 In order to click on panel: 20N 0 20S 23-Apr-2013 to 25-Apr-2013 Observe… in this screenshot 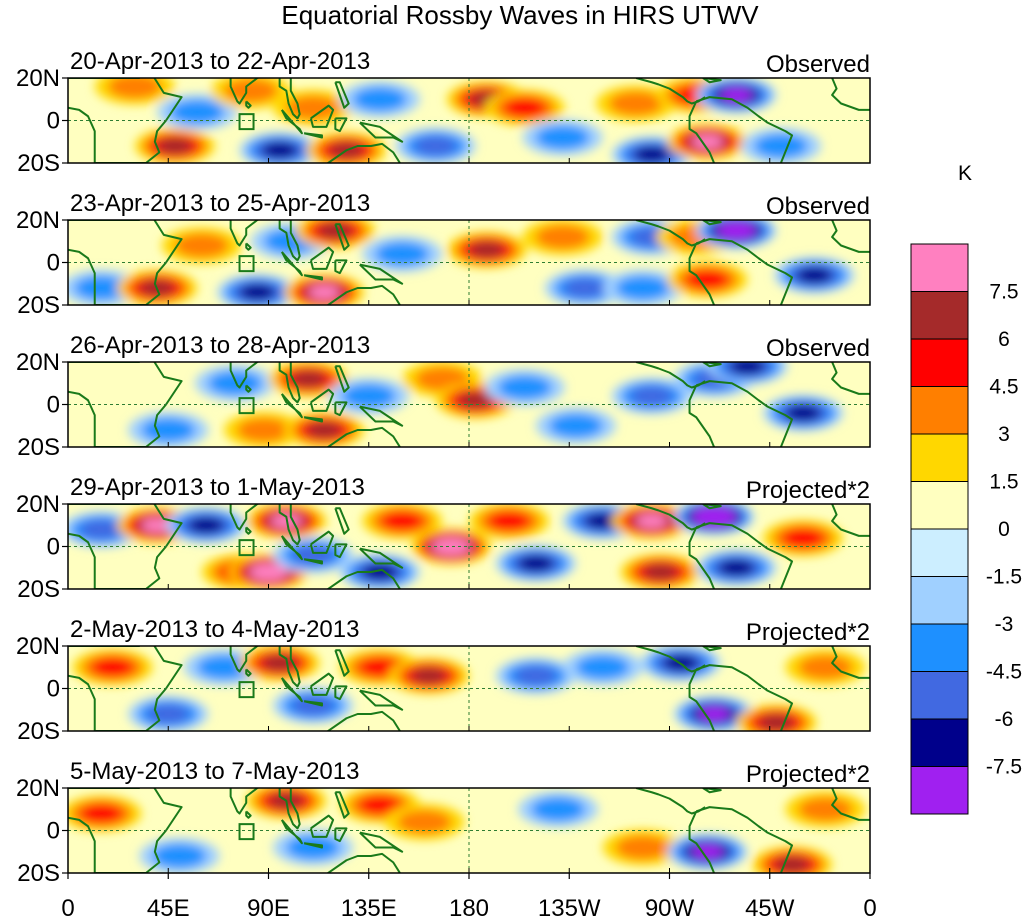, I will do `click(443, 254)`.